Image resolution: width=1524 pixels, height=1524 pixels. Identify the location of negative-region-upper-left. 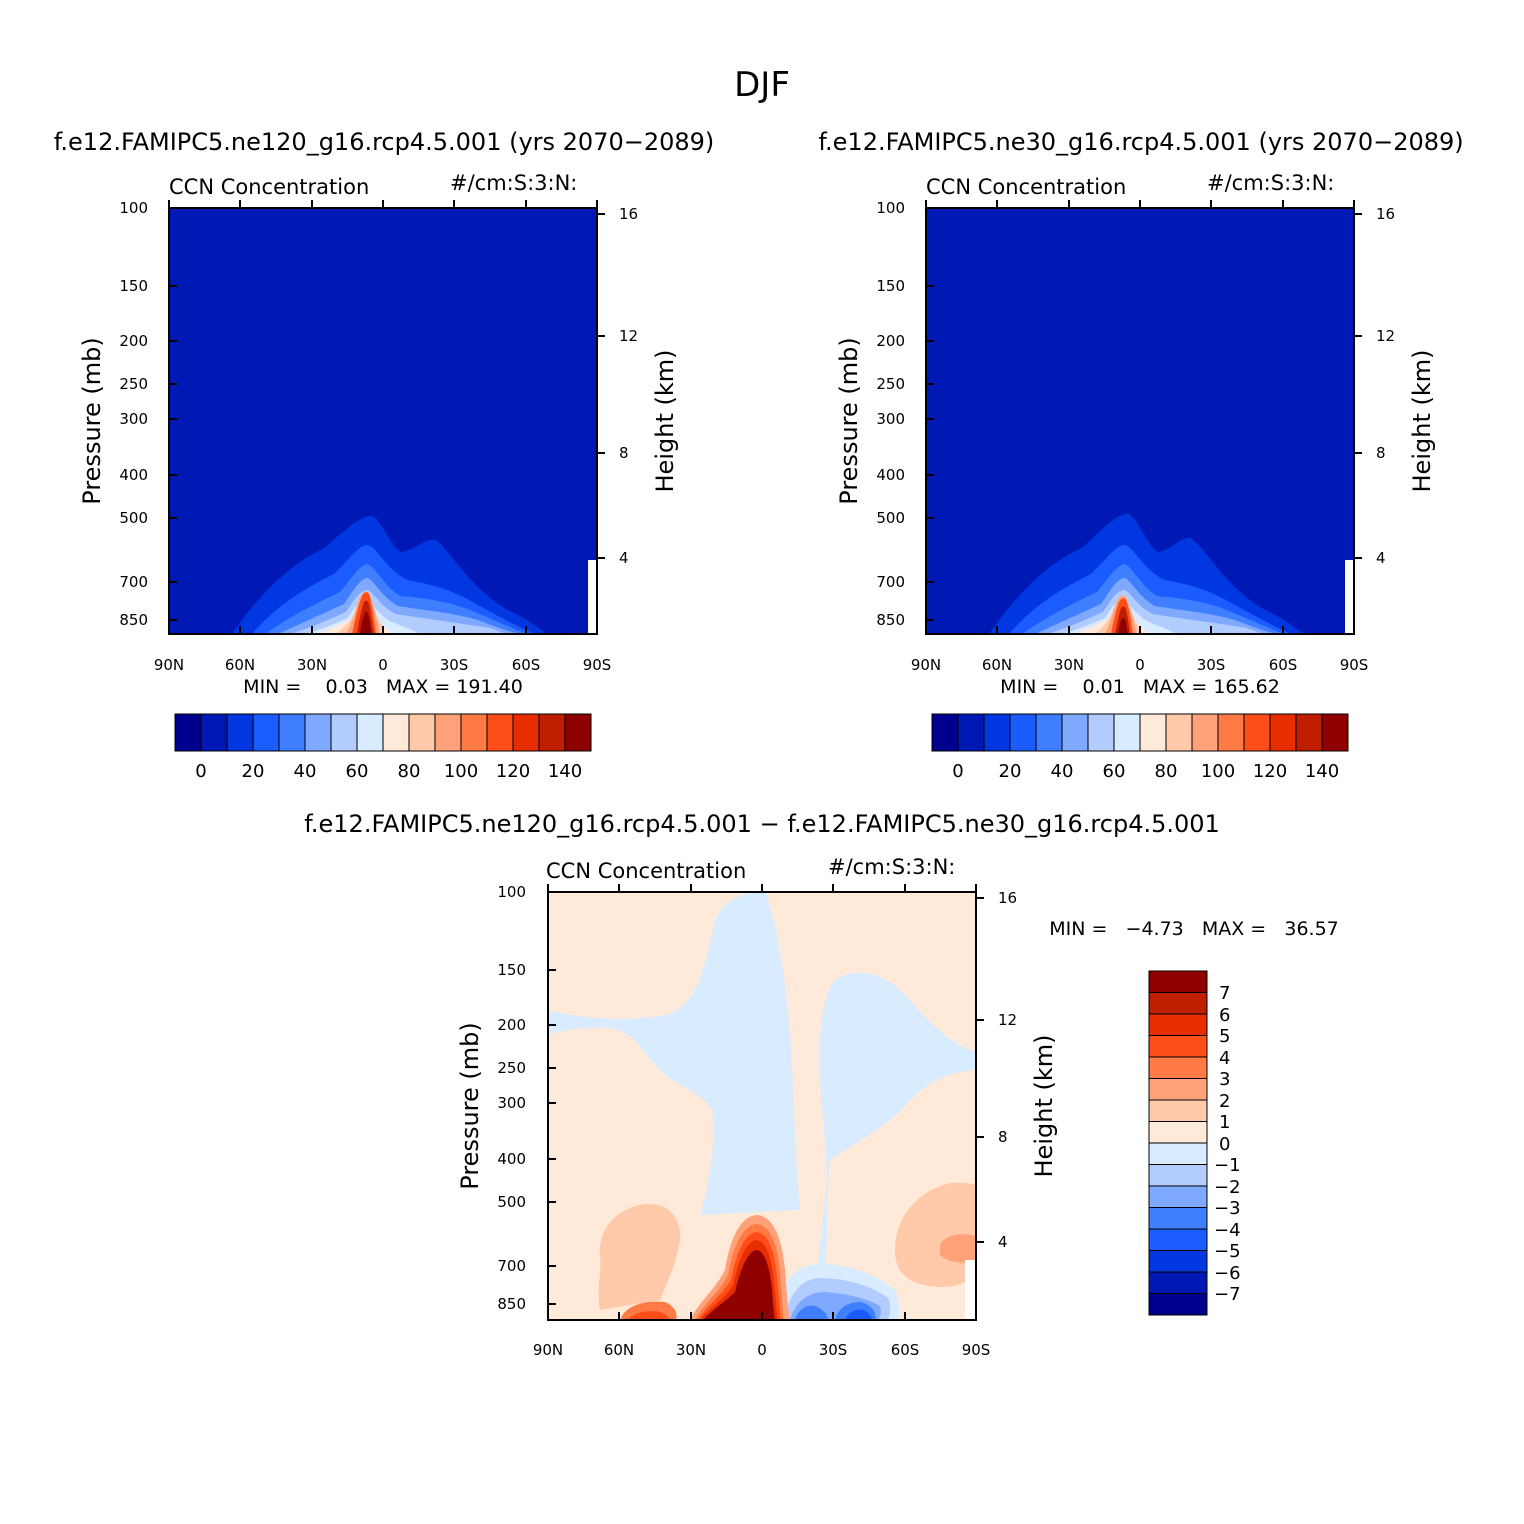
(674, 1053).